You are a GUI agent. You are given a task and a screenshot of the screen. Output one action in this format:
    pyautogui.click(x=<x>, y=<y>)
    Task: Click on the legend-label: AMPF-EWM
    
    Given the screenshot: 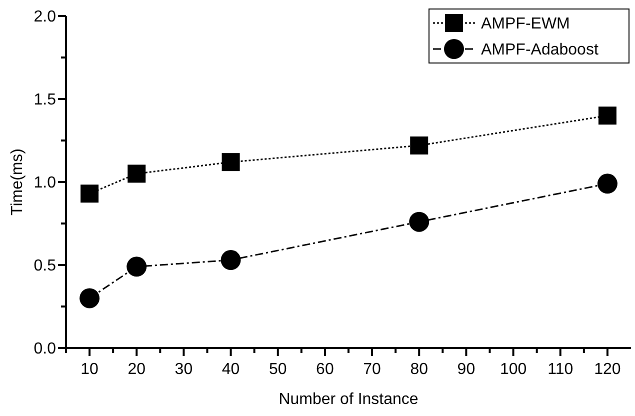 What is the action you would take?
    pyautogui.click(x=525, y=24)
    